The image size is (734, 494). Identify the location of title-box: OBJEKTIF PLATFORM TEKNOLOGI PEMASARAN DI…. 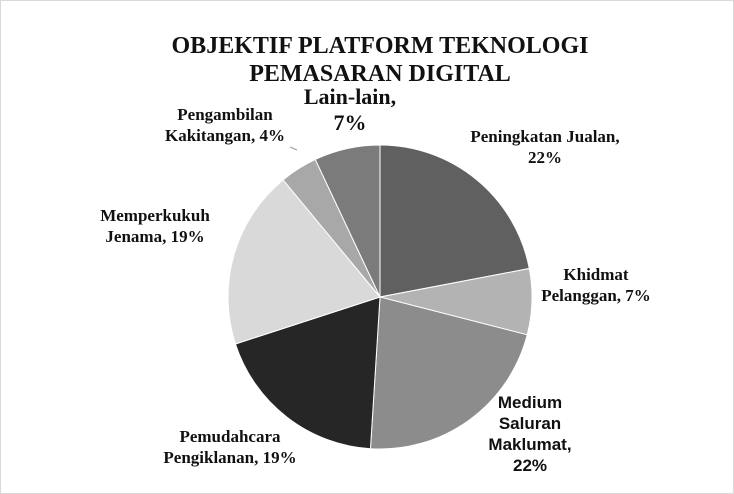
(380, 60).